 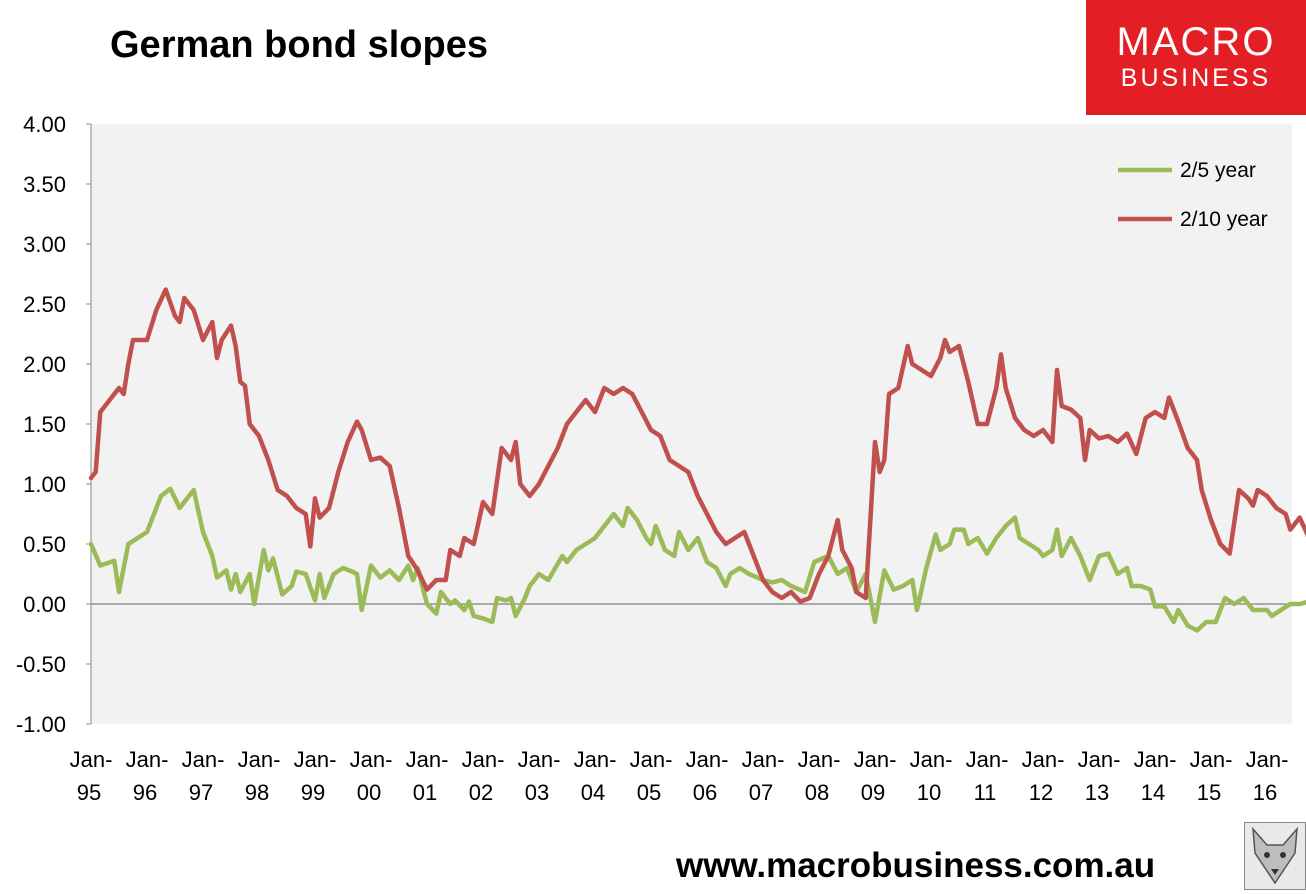 I want to click on x-tick-label: 15, so click(x=1209, y=792).